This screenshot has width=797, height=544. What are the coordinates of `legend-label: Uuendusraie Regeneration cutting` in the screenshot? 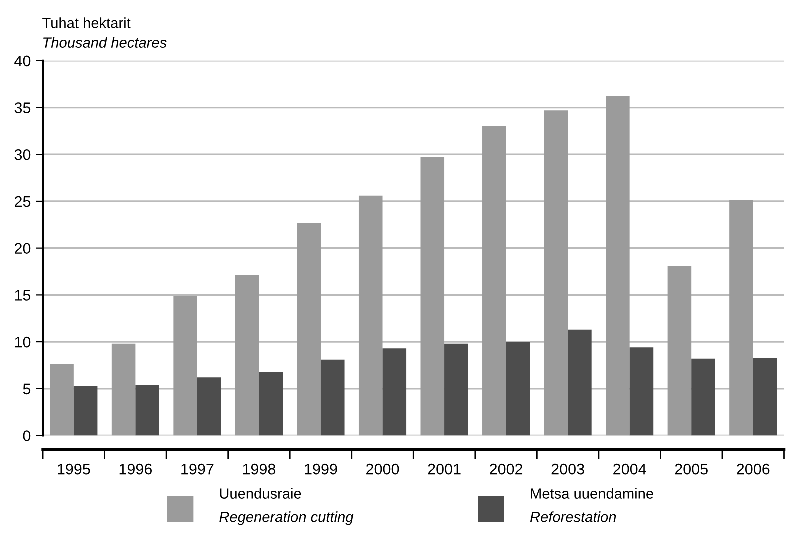 It's located at (287, 507).